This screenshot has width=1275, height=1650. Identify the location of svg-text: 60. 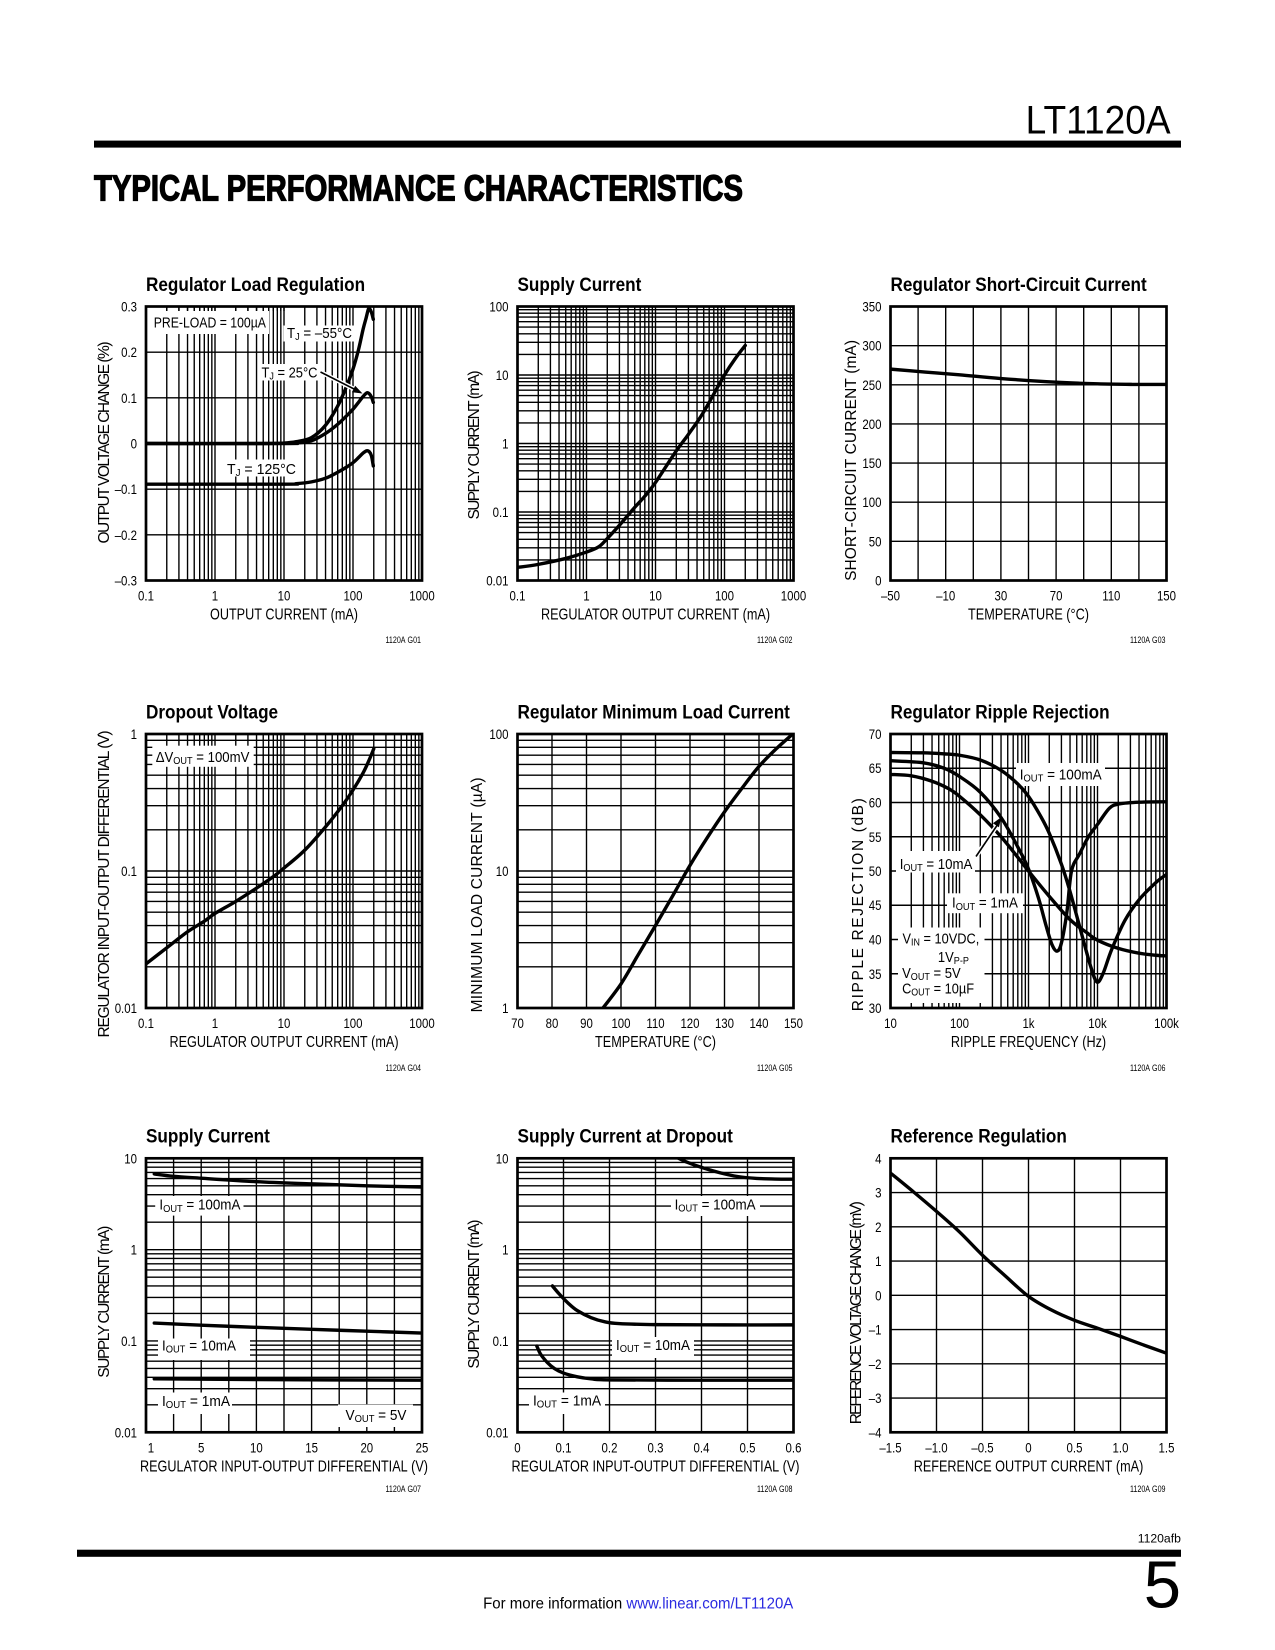
(875, 803).